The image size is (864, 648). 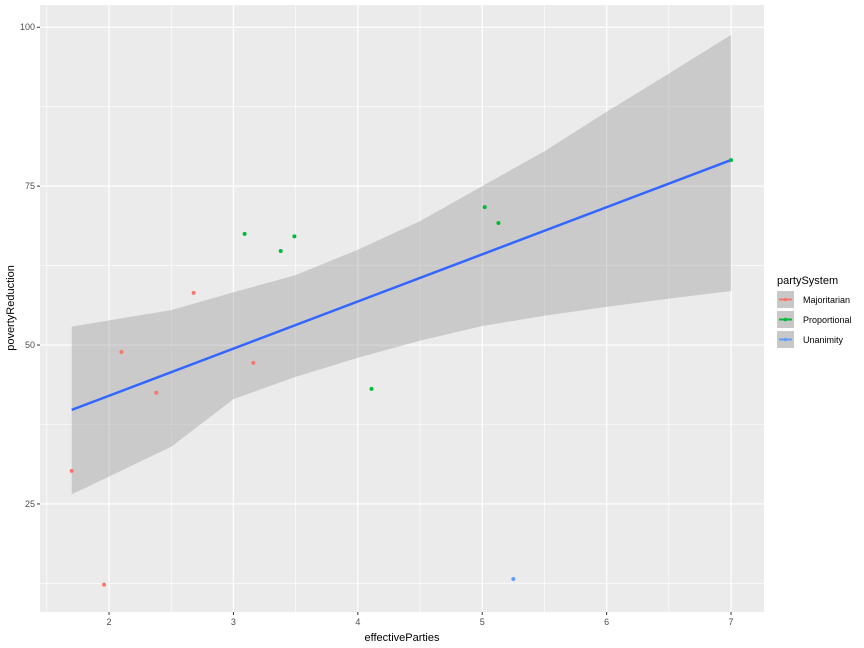 I want to click on point-unanimity, so click(x=513, y=578).